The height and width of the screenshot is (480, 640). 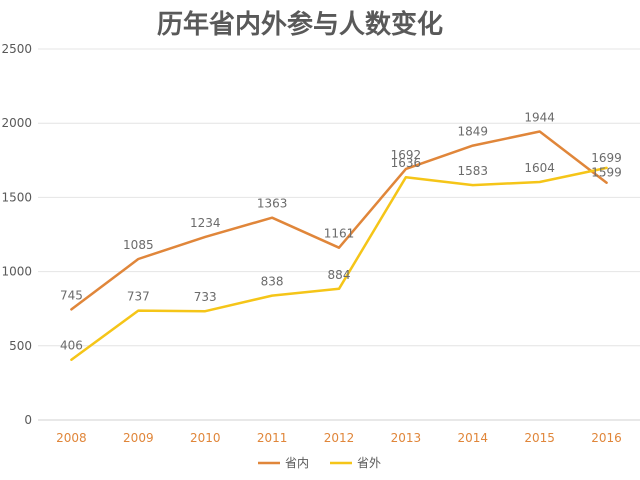 What do you see at coordinates (205, 438) in the screenshot?
I see `x-tick-label: 2010` at bounding box center [205, 438].